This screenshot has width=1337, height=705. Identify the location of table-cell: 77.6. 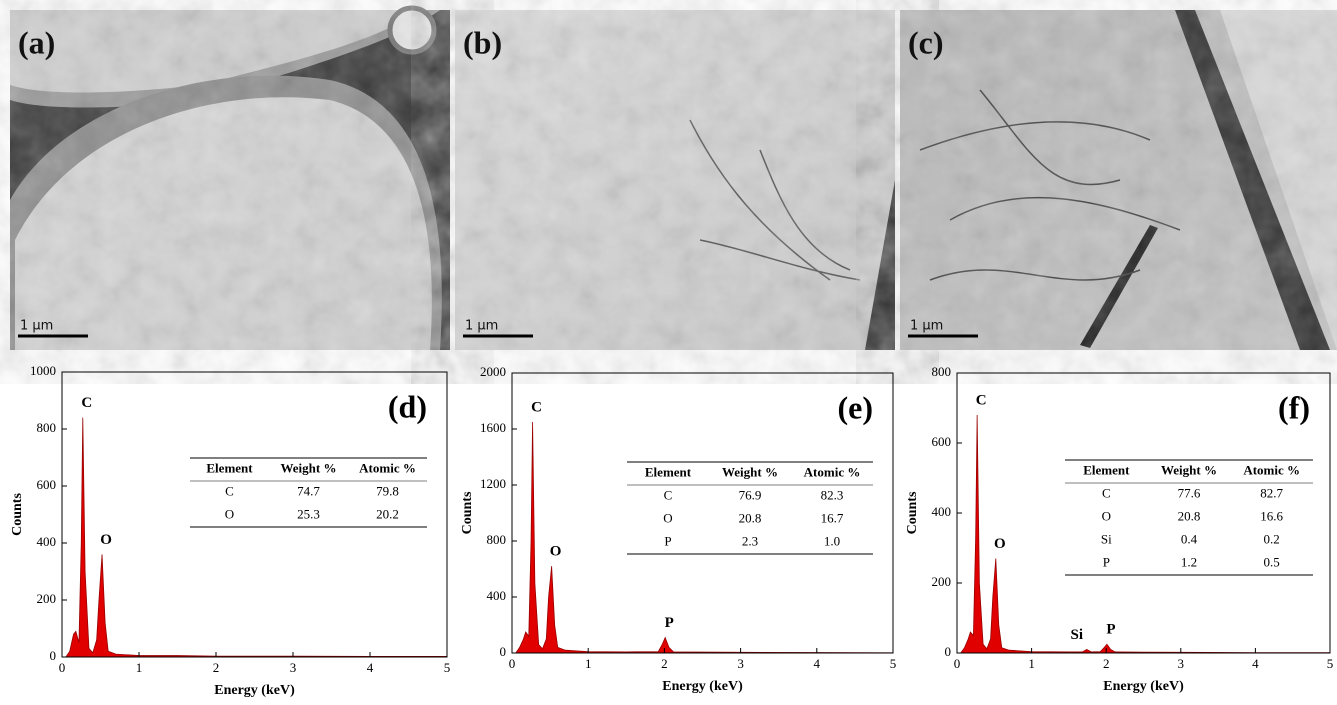
(1189, 492).